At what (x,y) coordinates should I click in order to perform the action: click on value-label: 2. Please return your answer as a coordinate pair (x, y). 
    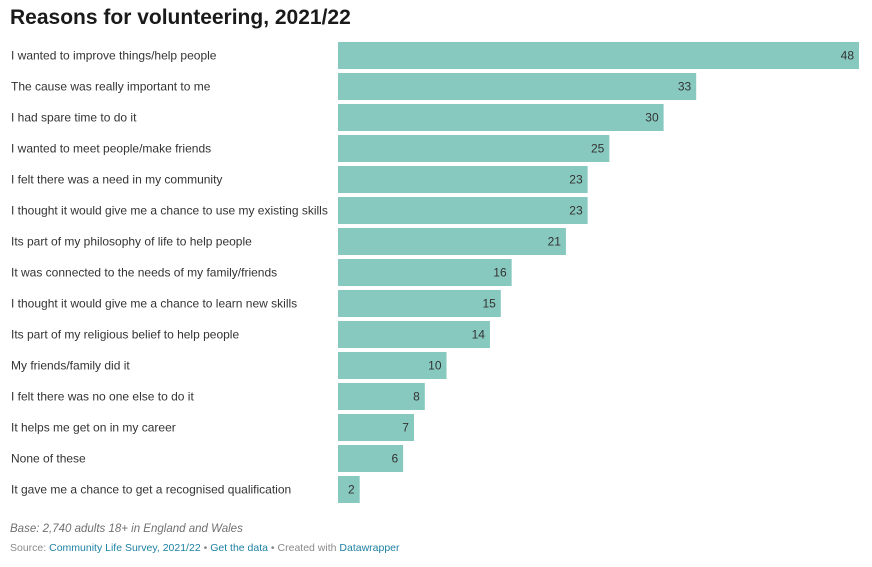
    Looking at the image, I should click on (351, 490).